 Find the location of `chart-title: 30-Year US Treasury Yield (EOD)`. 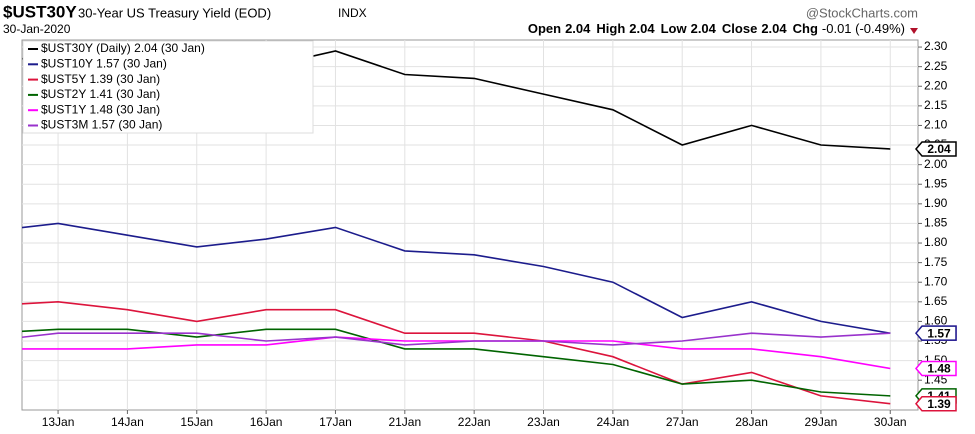

chart-title: 30-Year US Treasury Yield (EOD) is located at coordinates (174, 12).